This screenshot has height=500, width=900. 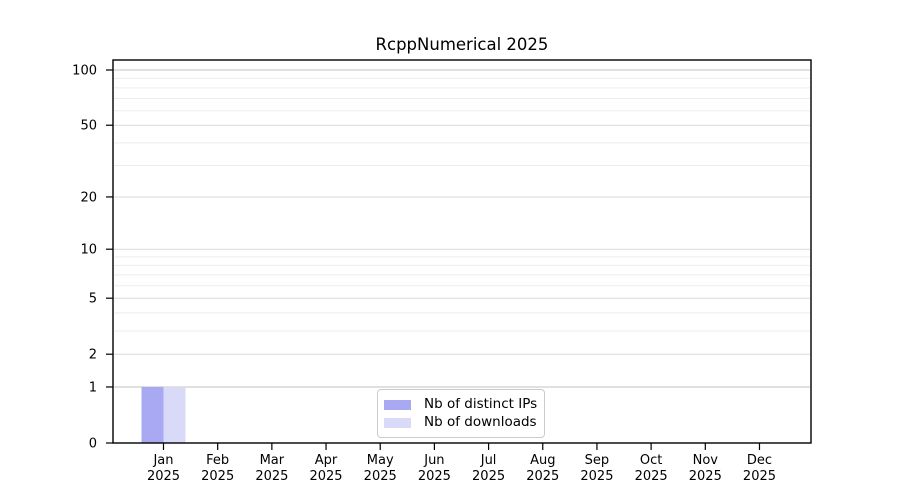 I want to click on bar-distinct-ips-jan, so click(x=152, y=414).